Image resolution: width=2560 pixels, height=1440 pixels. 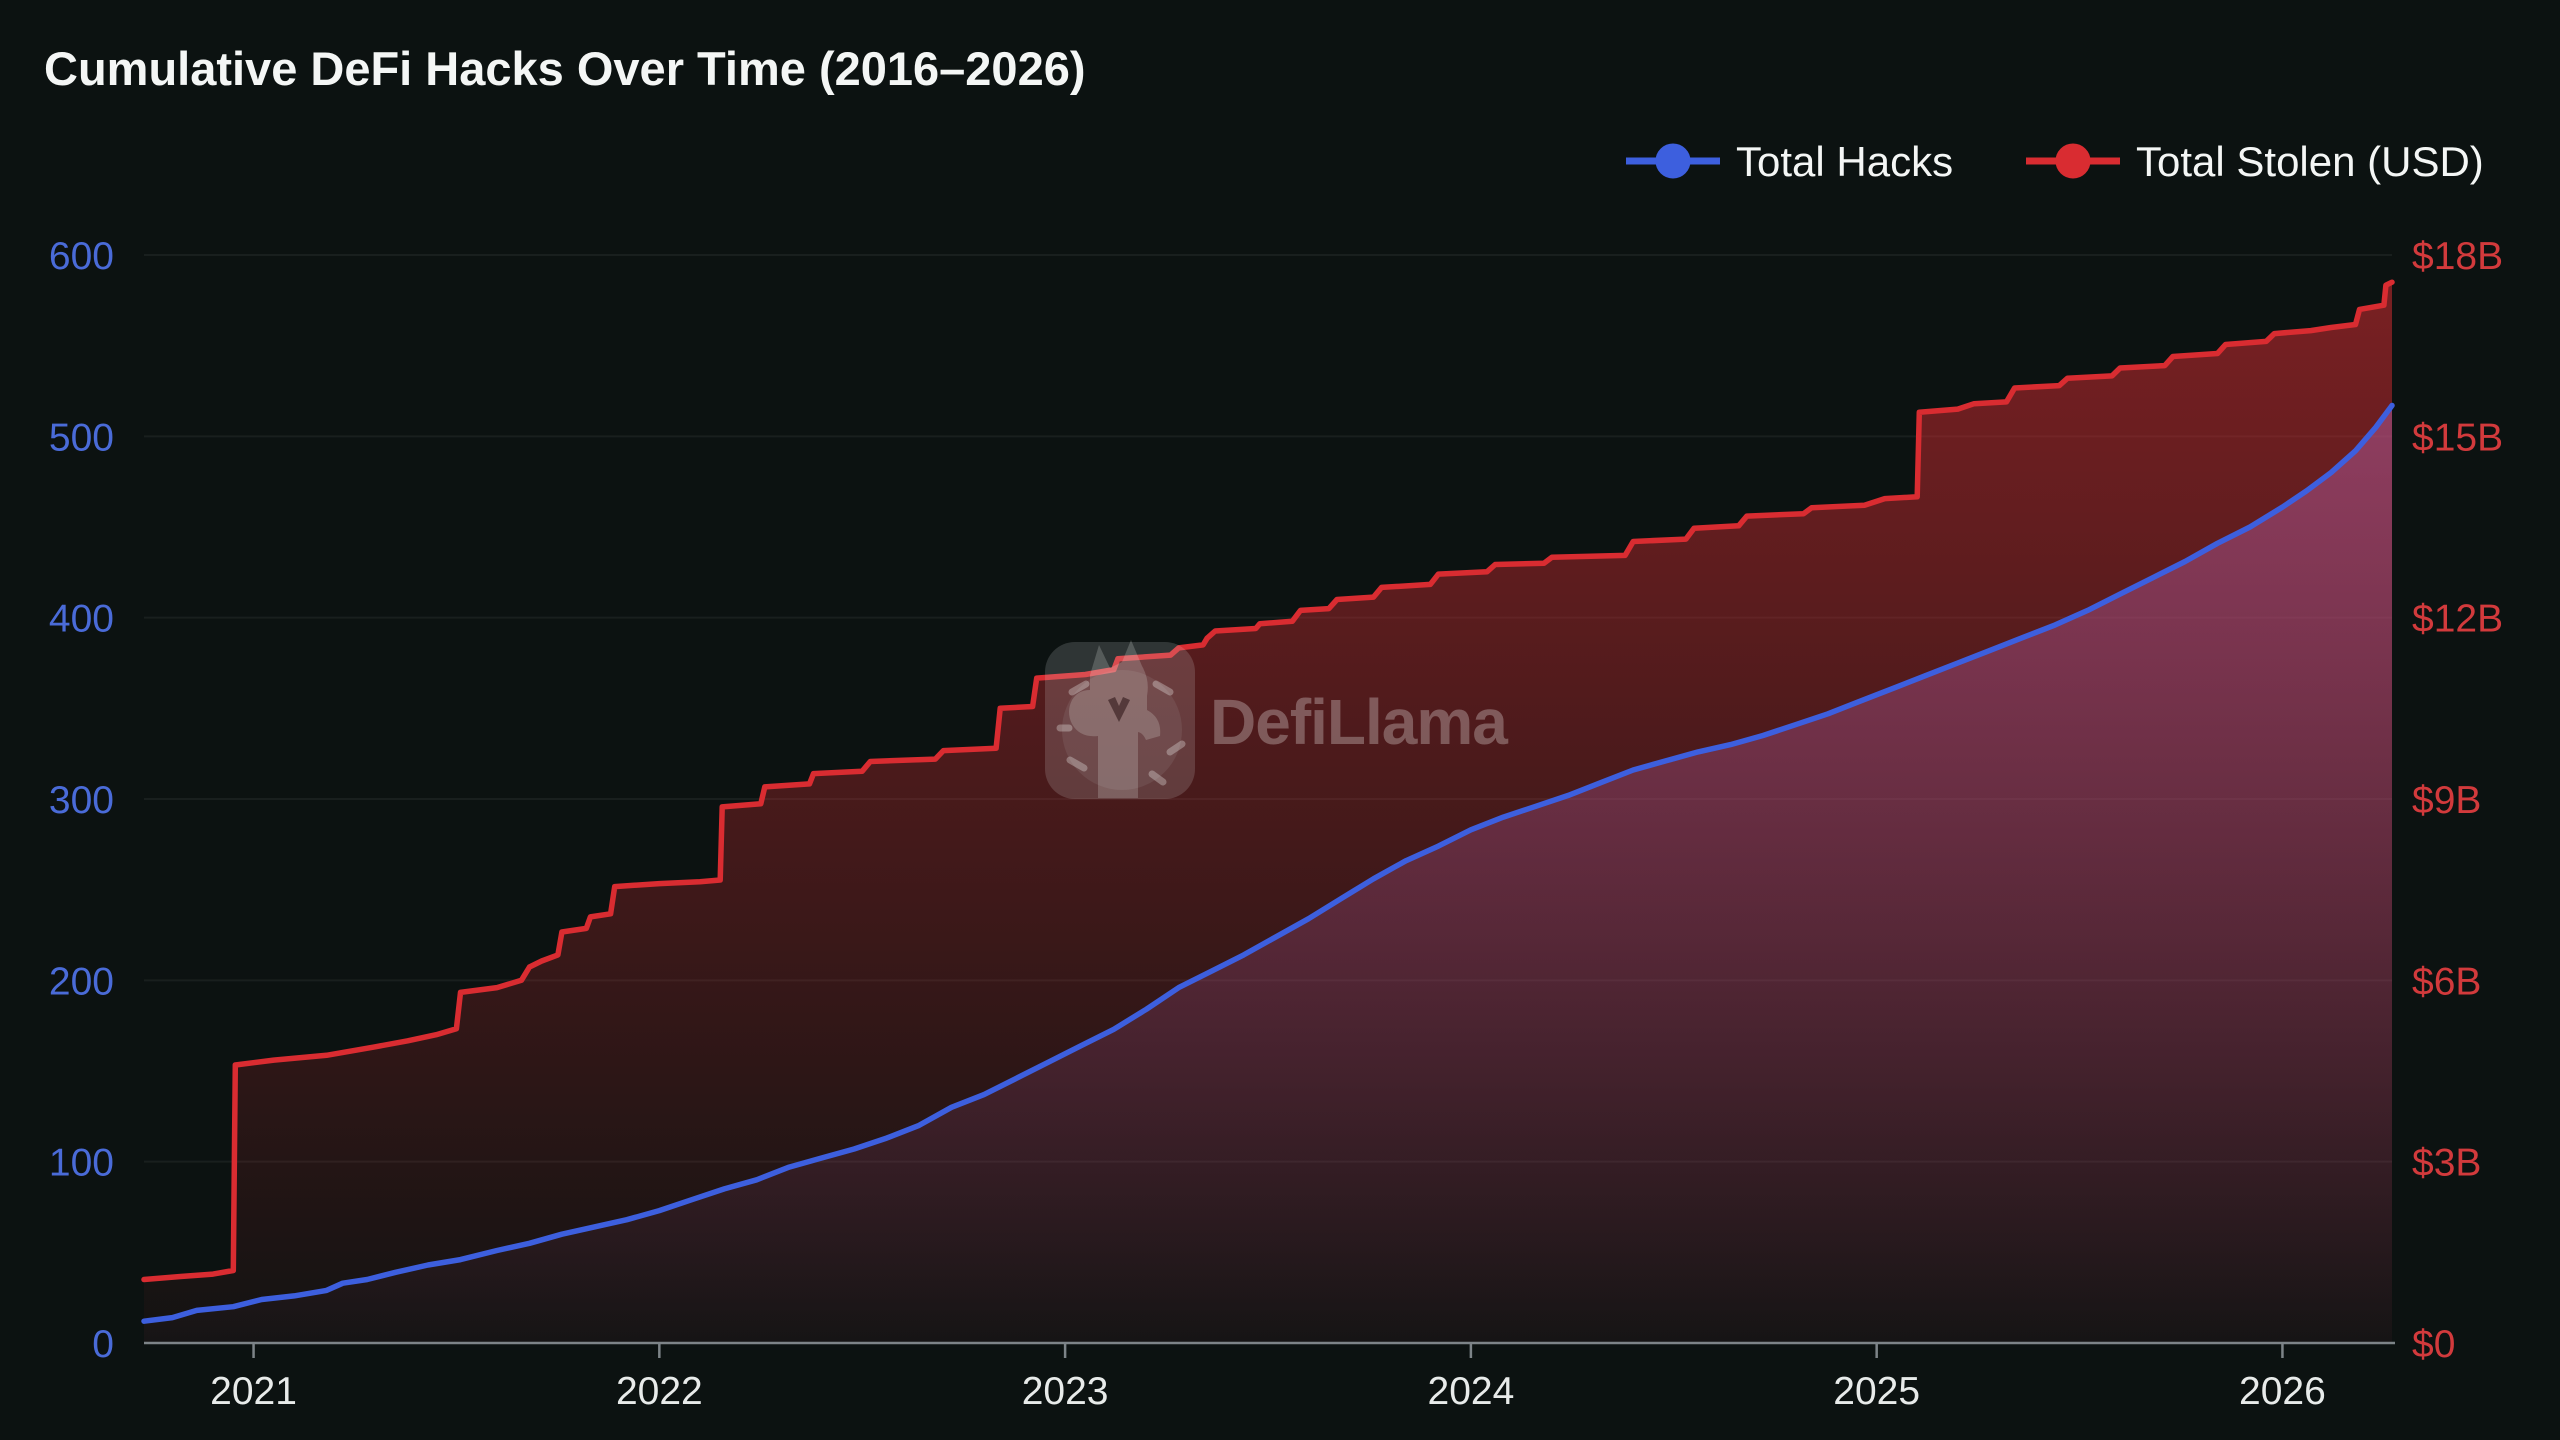 What do you see at coordinates (1065, 1391) in the screenshot?
I see `x-axis-tick-label: 2023` at bounding box center [1065, 1391].